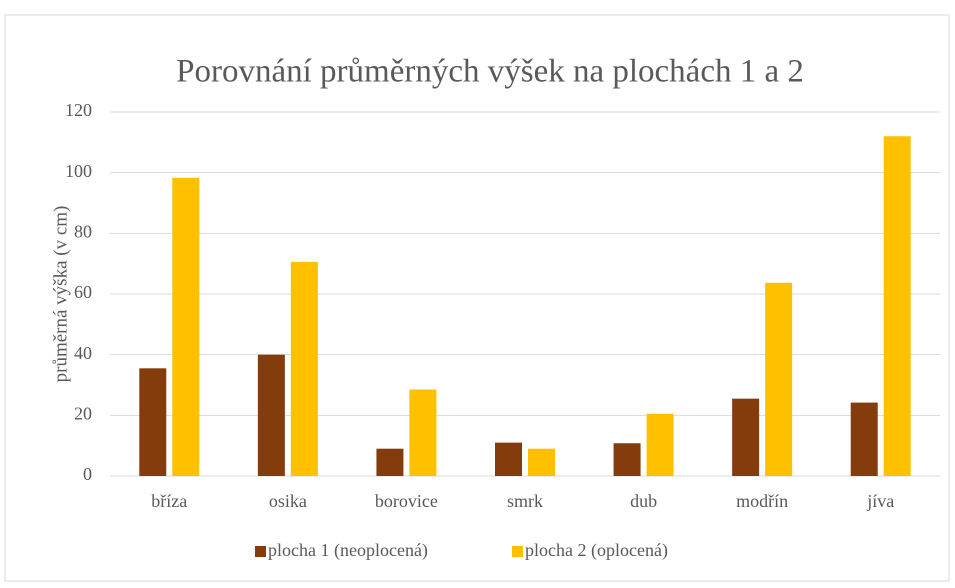 This screenshot has height=588, width=955. Describe the element at coordinates (83, 353) in the screenshot. I see `y-tick-label: 40` at that location.